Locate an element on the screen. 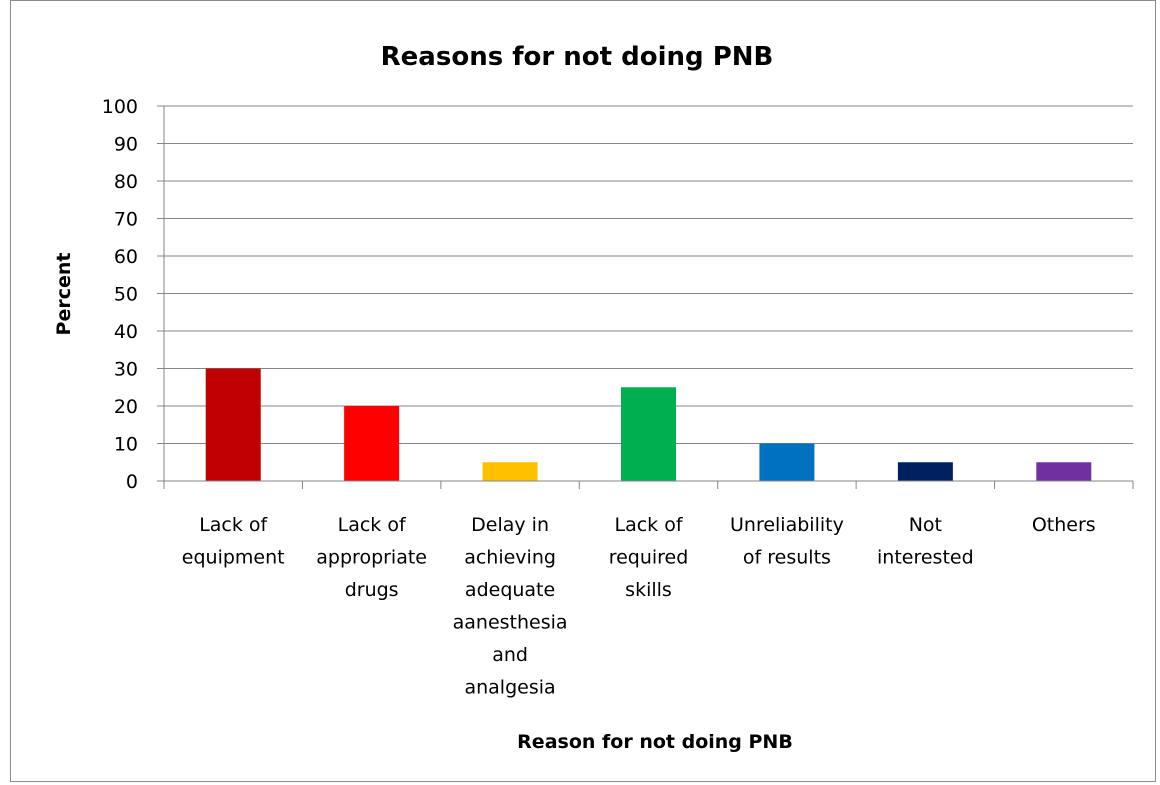  y-tick-label: 0 is located at coordinates (132, 482).